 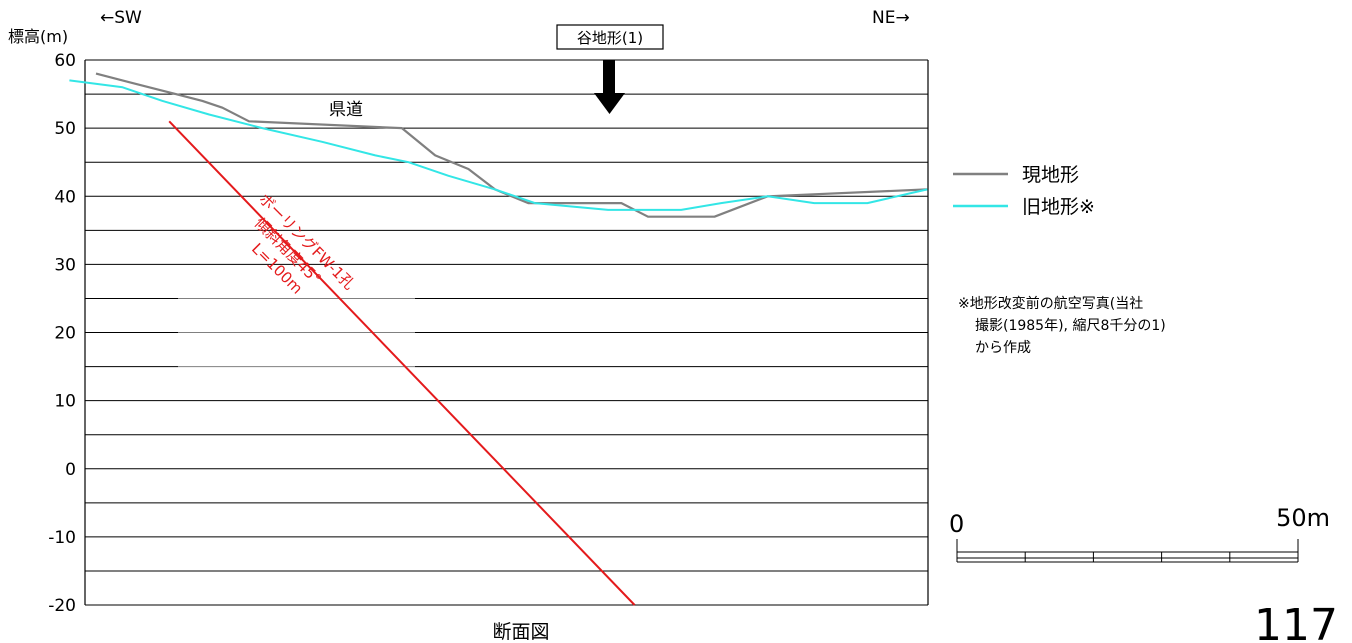 I want to click on y-axis-label: 標高(m), so click(x=38, y=36).